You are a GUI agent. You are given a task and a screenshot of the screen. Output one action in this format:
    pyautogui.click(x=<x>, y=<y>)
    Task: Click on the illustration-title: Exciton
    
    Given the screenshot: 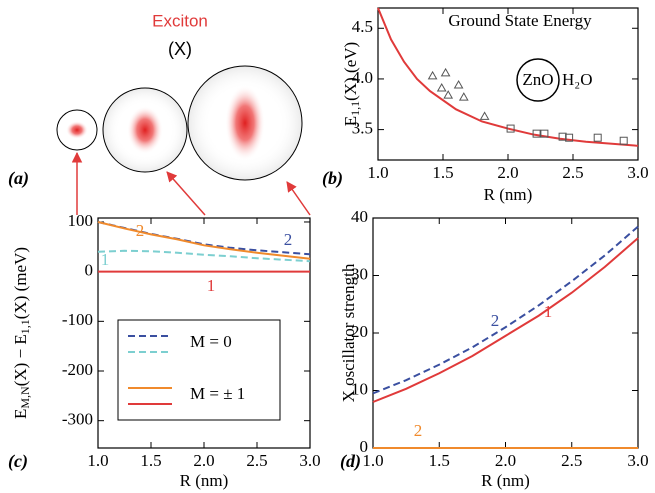 What is the action you would take?
    pyautogui.click(x=180, y=20)
    